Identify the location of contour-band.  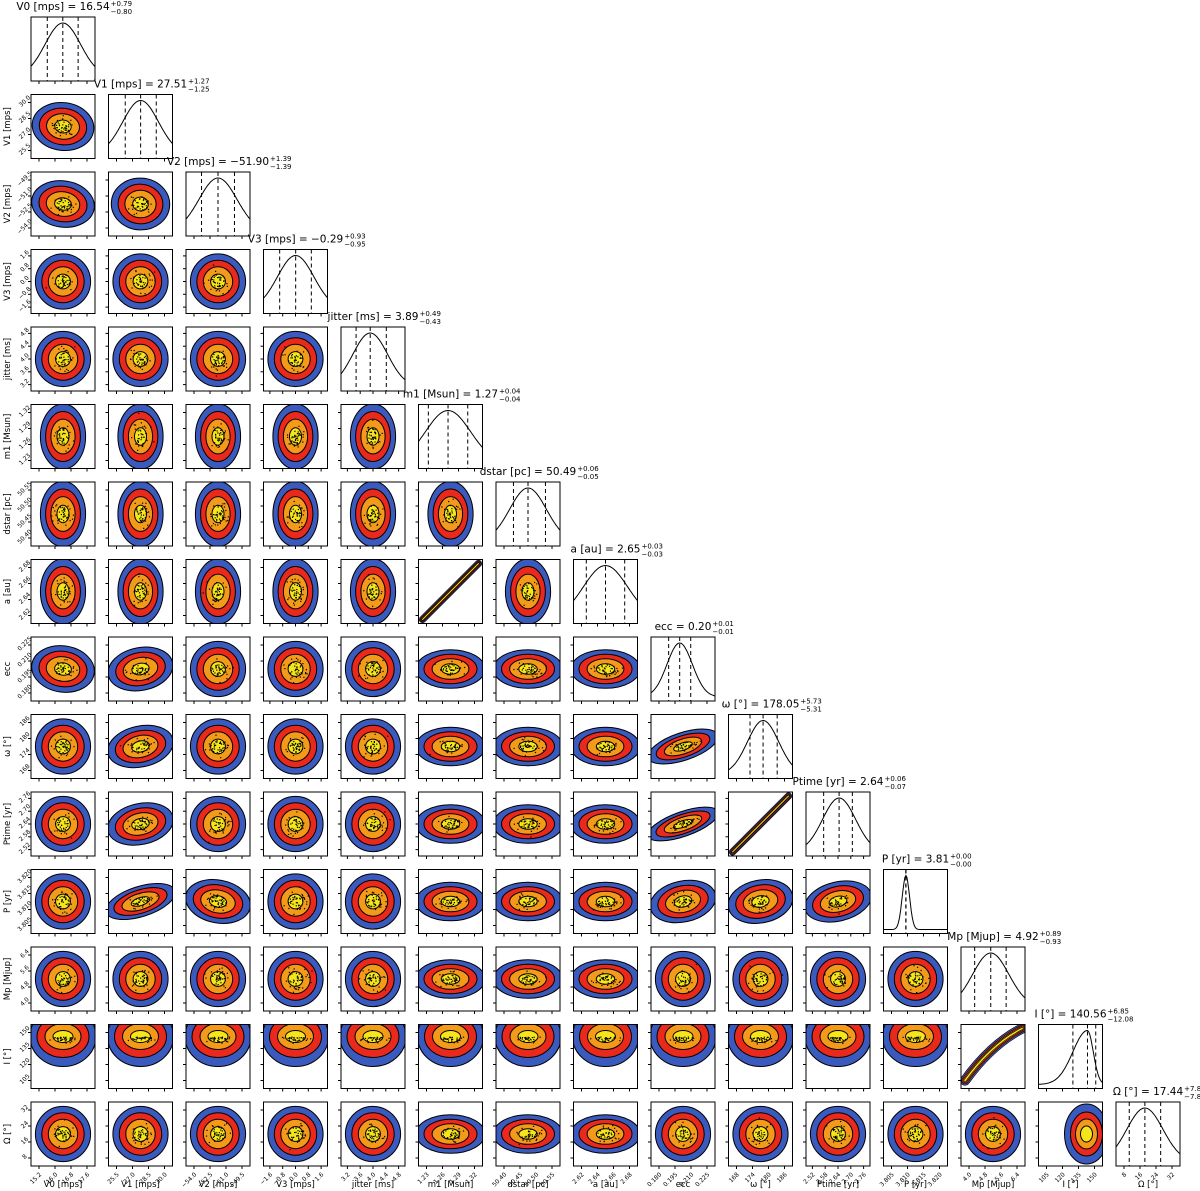
(450, 591).